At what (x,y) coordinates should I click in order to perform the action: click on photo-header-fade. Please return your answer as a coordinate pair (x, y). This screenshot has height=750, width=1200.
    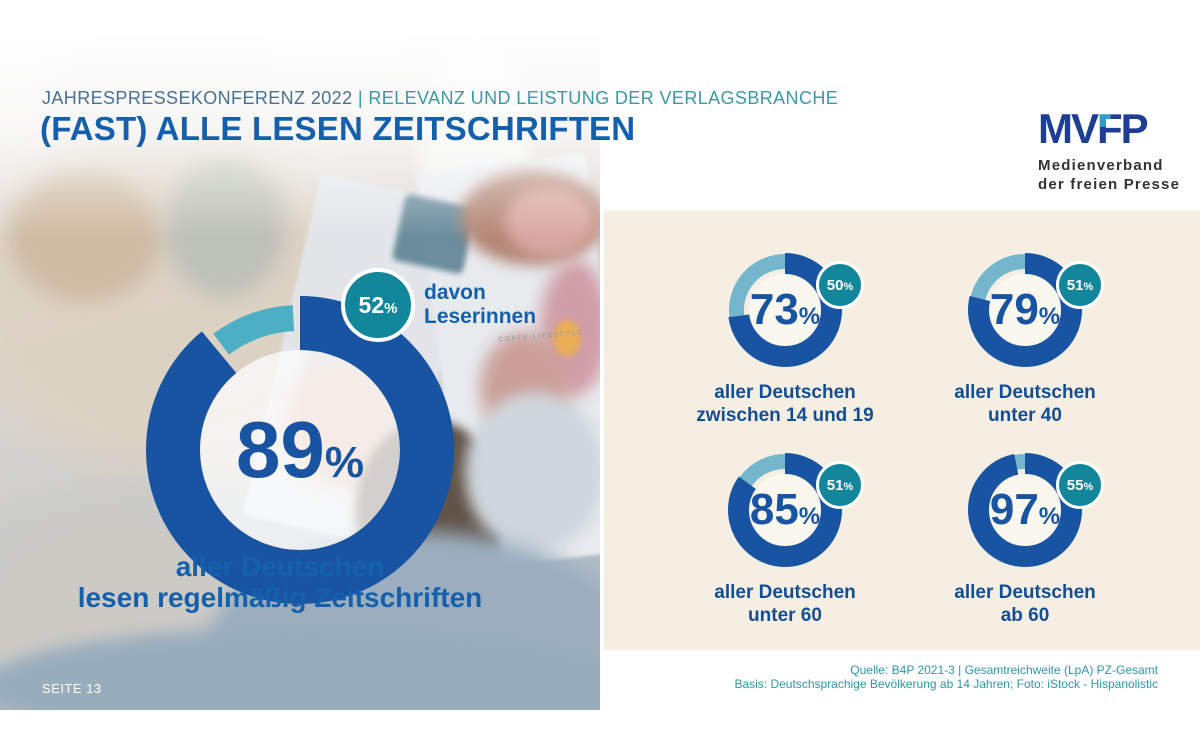
    Looking at the image, I should click on (300, 137).